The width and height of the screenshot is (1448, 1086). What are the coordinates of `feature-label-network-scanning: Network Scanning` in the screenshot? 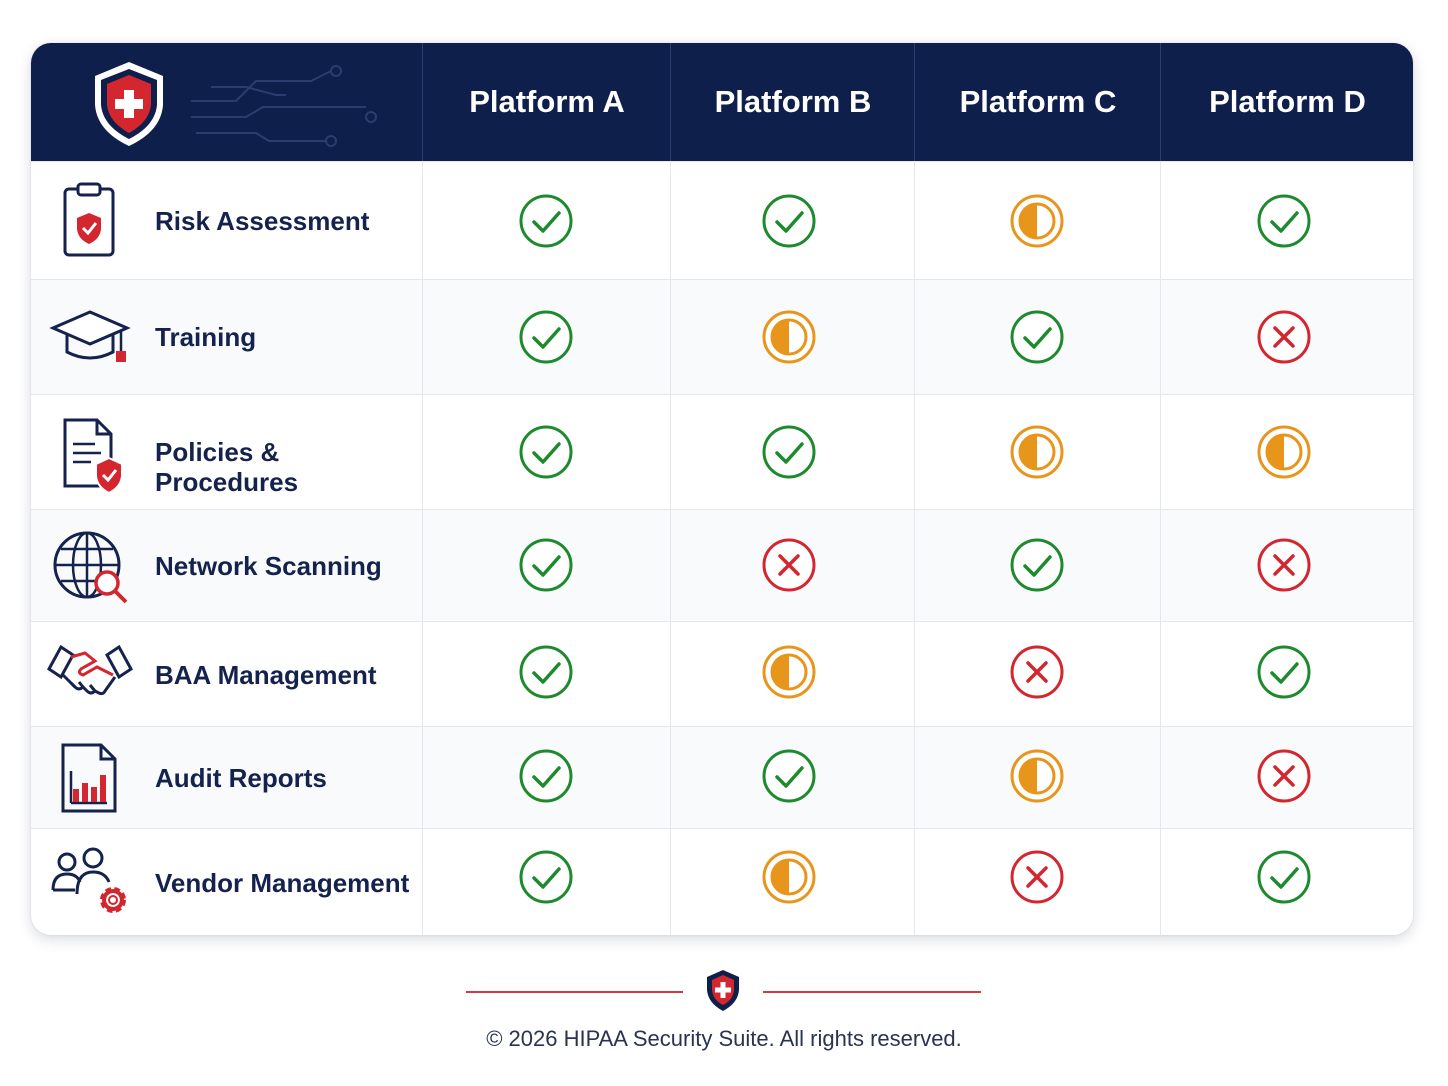 It's located at (268, 566).